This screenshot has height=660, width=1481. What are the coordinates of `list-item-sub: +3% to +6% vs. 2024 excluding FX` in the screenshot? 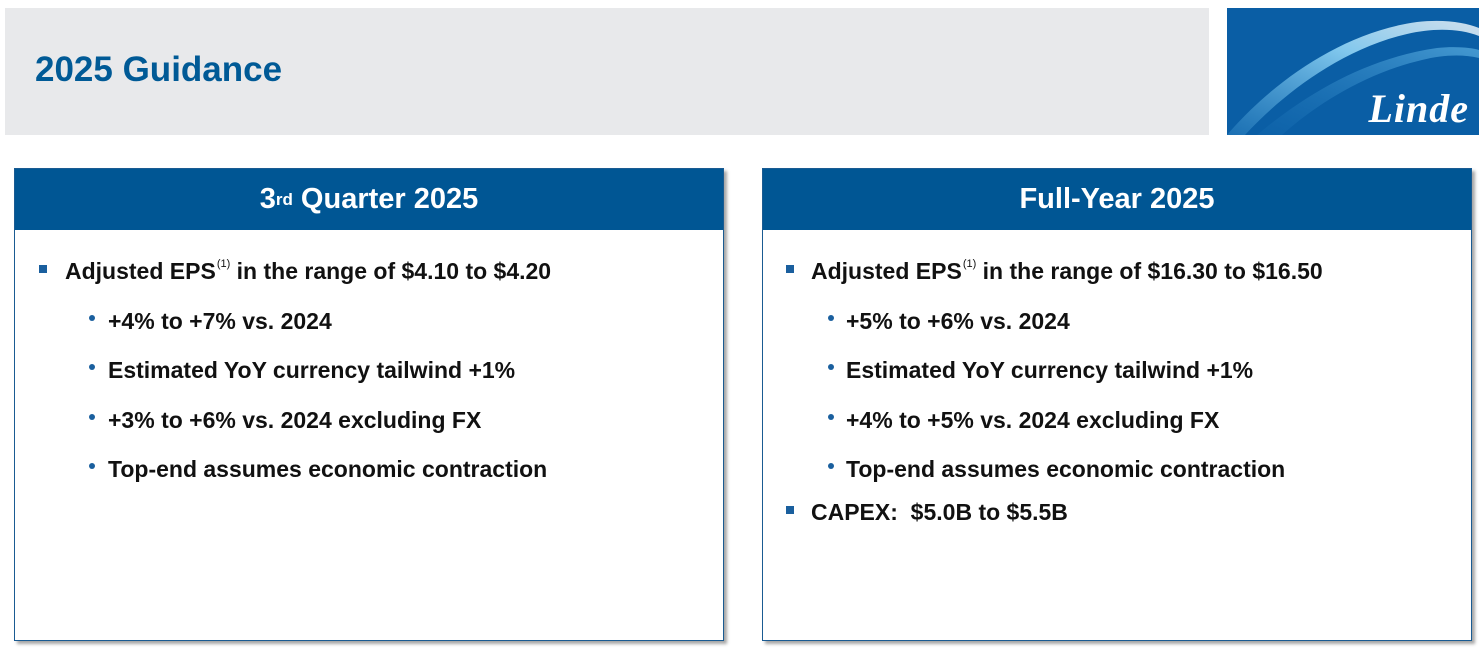 It's located at (295, 420).